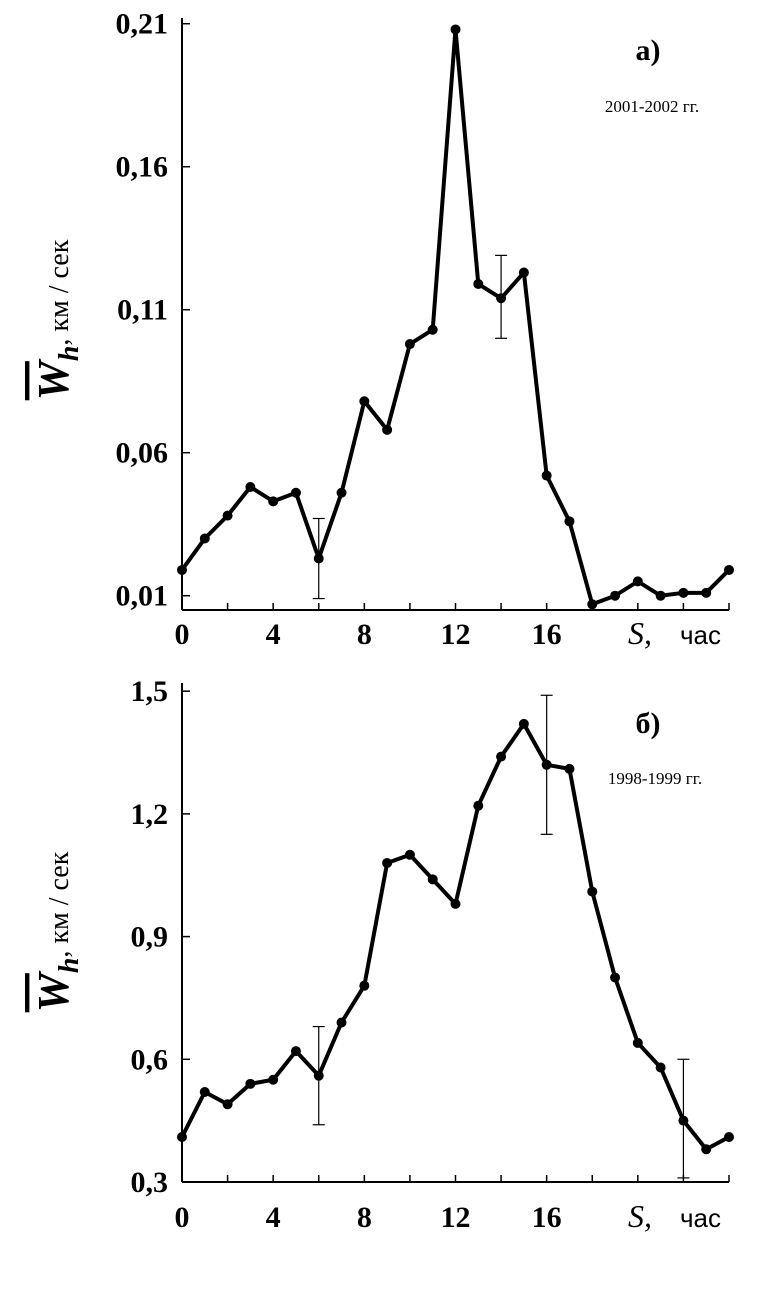 The width and height of the screenshot is (776, 1297). What do you see at coordinates (142, 24) in the screenshot?
I see `y-tick-label: 0,21` at bounding box center [142, 24].